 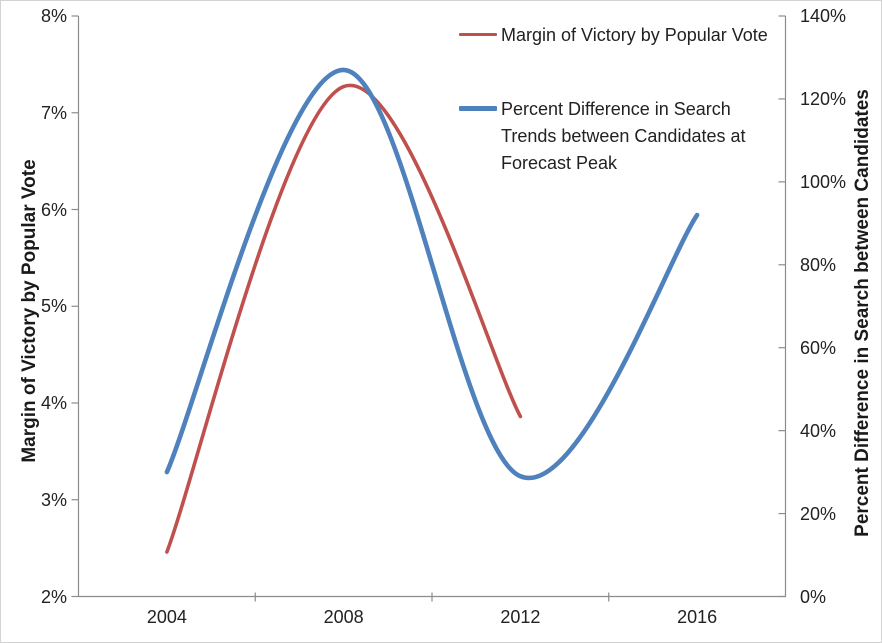 What do you see at coordinates (818, 347) in the screenshot?
I see `right-axis-tick-label: 60%` at bounding box center [818, 347].